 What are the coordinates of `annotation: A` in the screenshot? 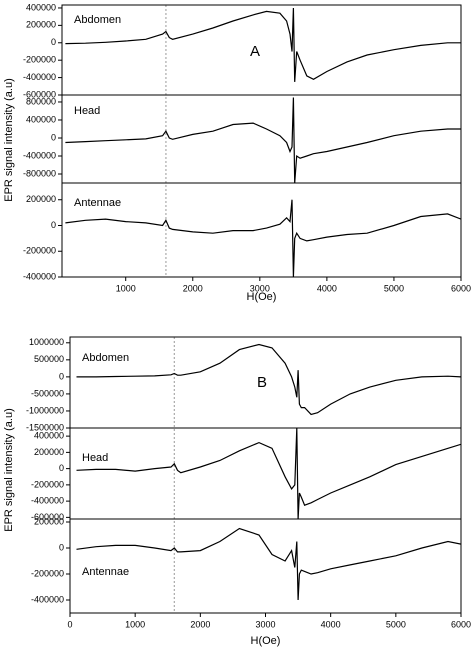 It's located at (255, 51).